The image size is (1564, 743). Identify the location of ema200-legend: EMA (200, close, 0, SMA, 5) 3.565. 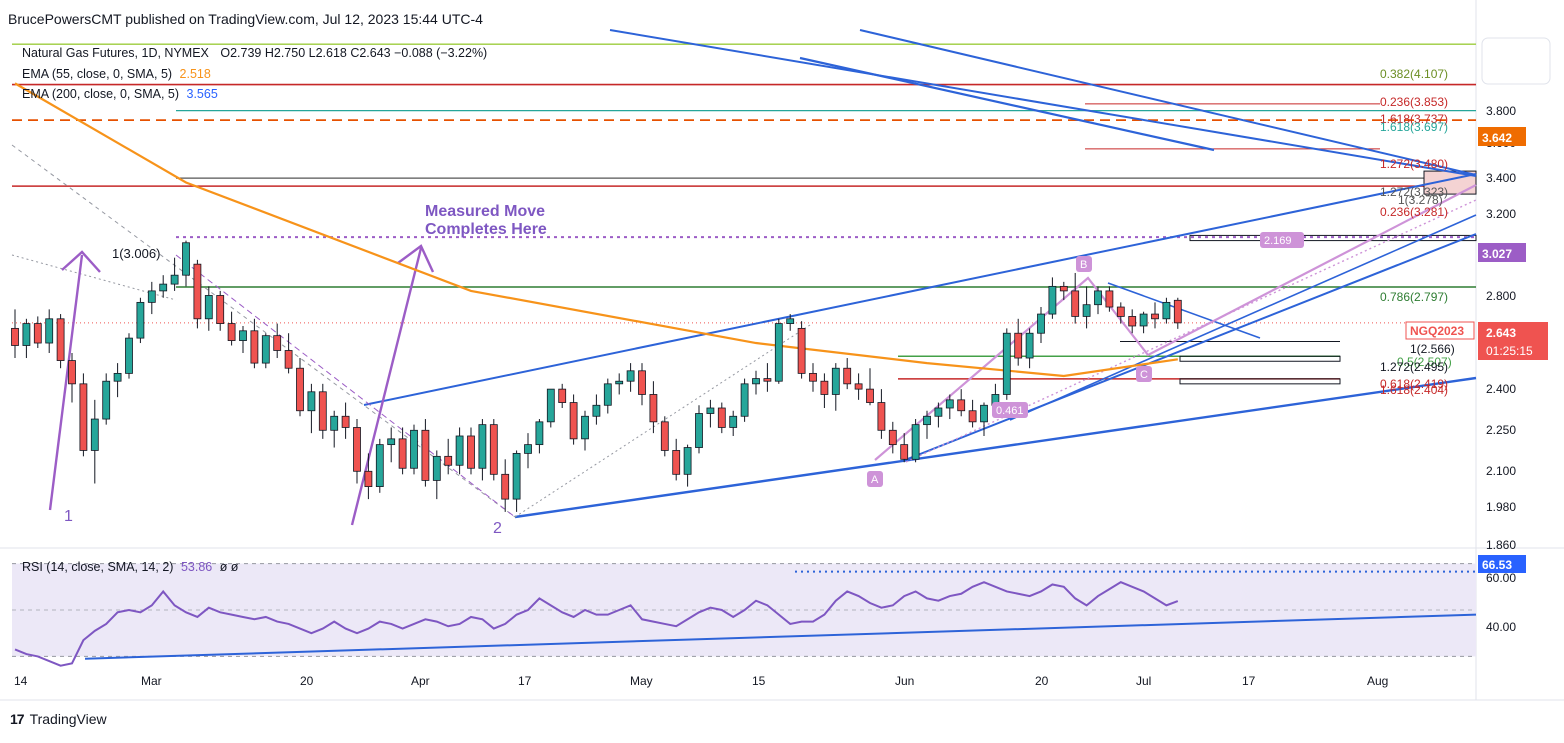
(120, 94).